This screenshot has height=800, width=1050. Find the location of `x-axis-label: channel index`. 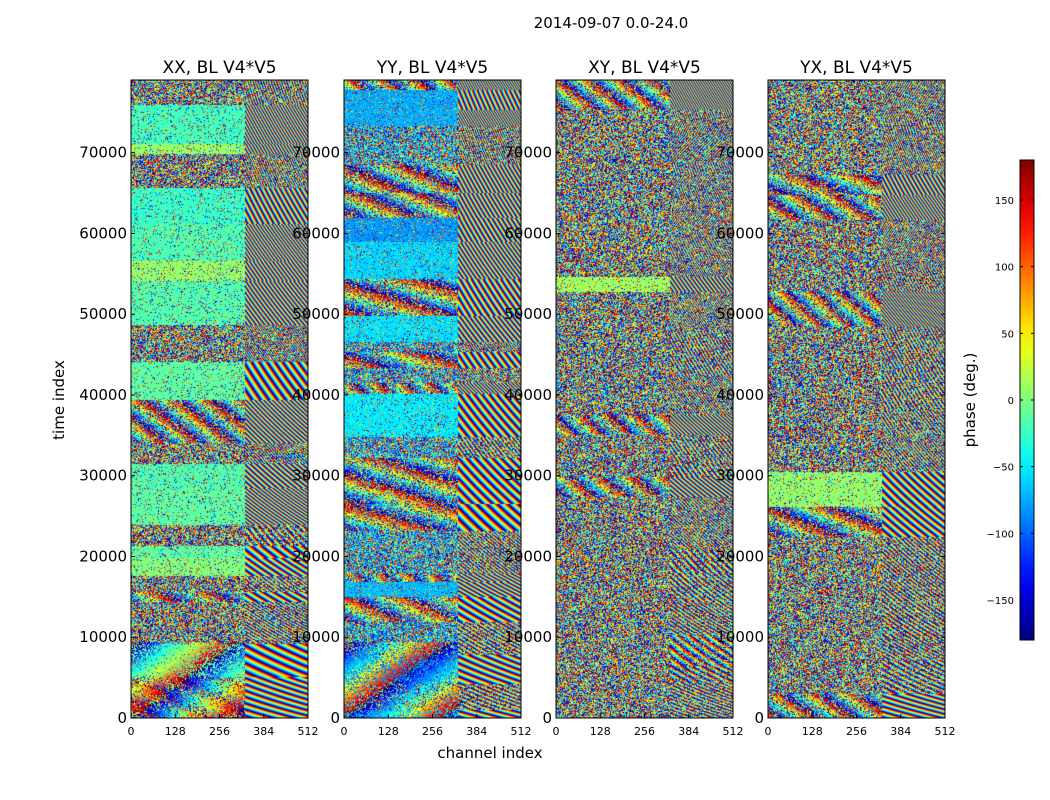

x-axis-label: channel index is located at coordinates (489, 753).